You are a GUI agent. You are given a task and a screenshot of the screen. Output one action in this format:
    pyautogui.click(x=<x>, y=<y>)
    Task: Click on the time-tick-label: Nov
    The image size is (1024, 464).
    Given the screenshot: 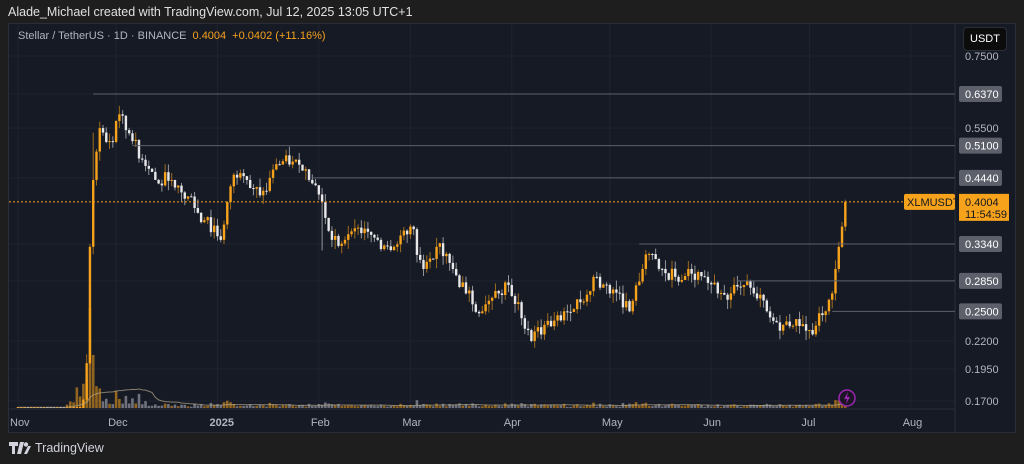 What is the action you would take?
    pyautogui.click(x=20, y=423)
    